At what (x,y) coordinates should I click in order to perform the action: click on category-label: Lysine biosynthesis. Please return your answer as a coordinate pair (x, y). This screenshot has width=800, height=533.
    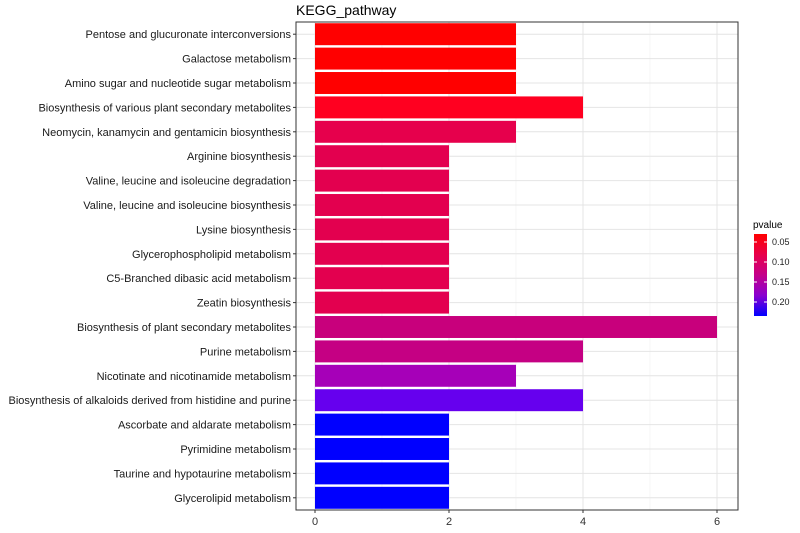
    Looking at the image, I should click on (243, 230).